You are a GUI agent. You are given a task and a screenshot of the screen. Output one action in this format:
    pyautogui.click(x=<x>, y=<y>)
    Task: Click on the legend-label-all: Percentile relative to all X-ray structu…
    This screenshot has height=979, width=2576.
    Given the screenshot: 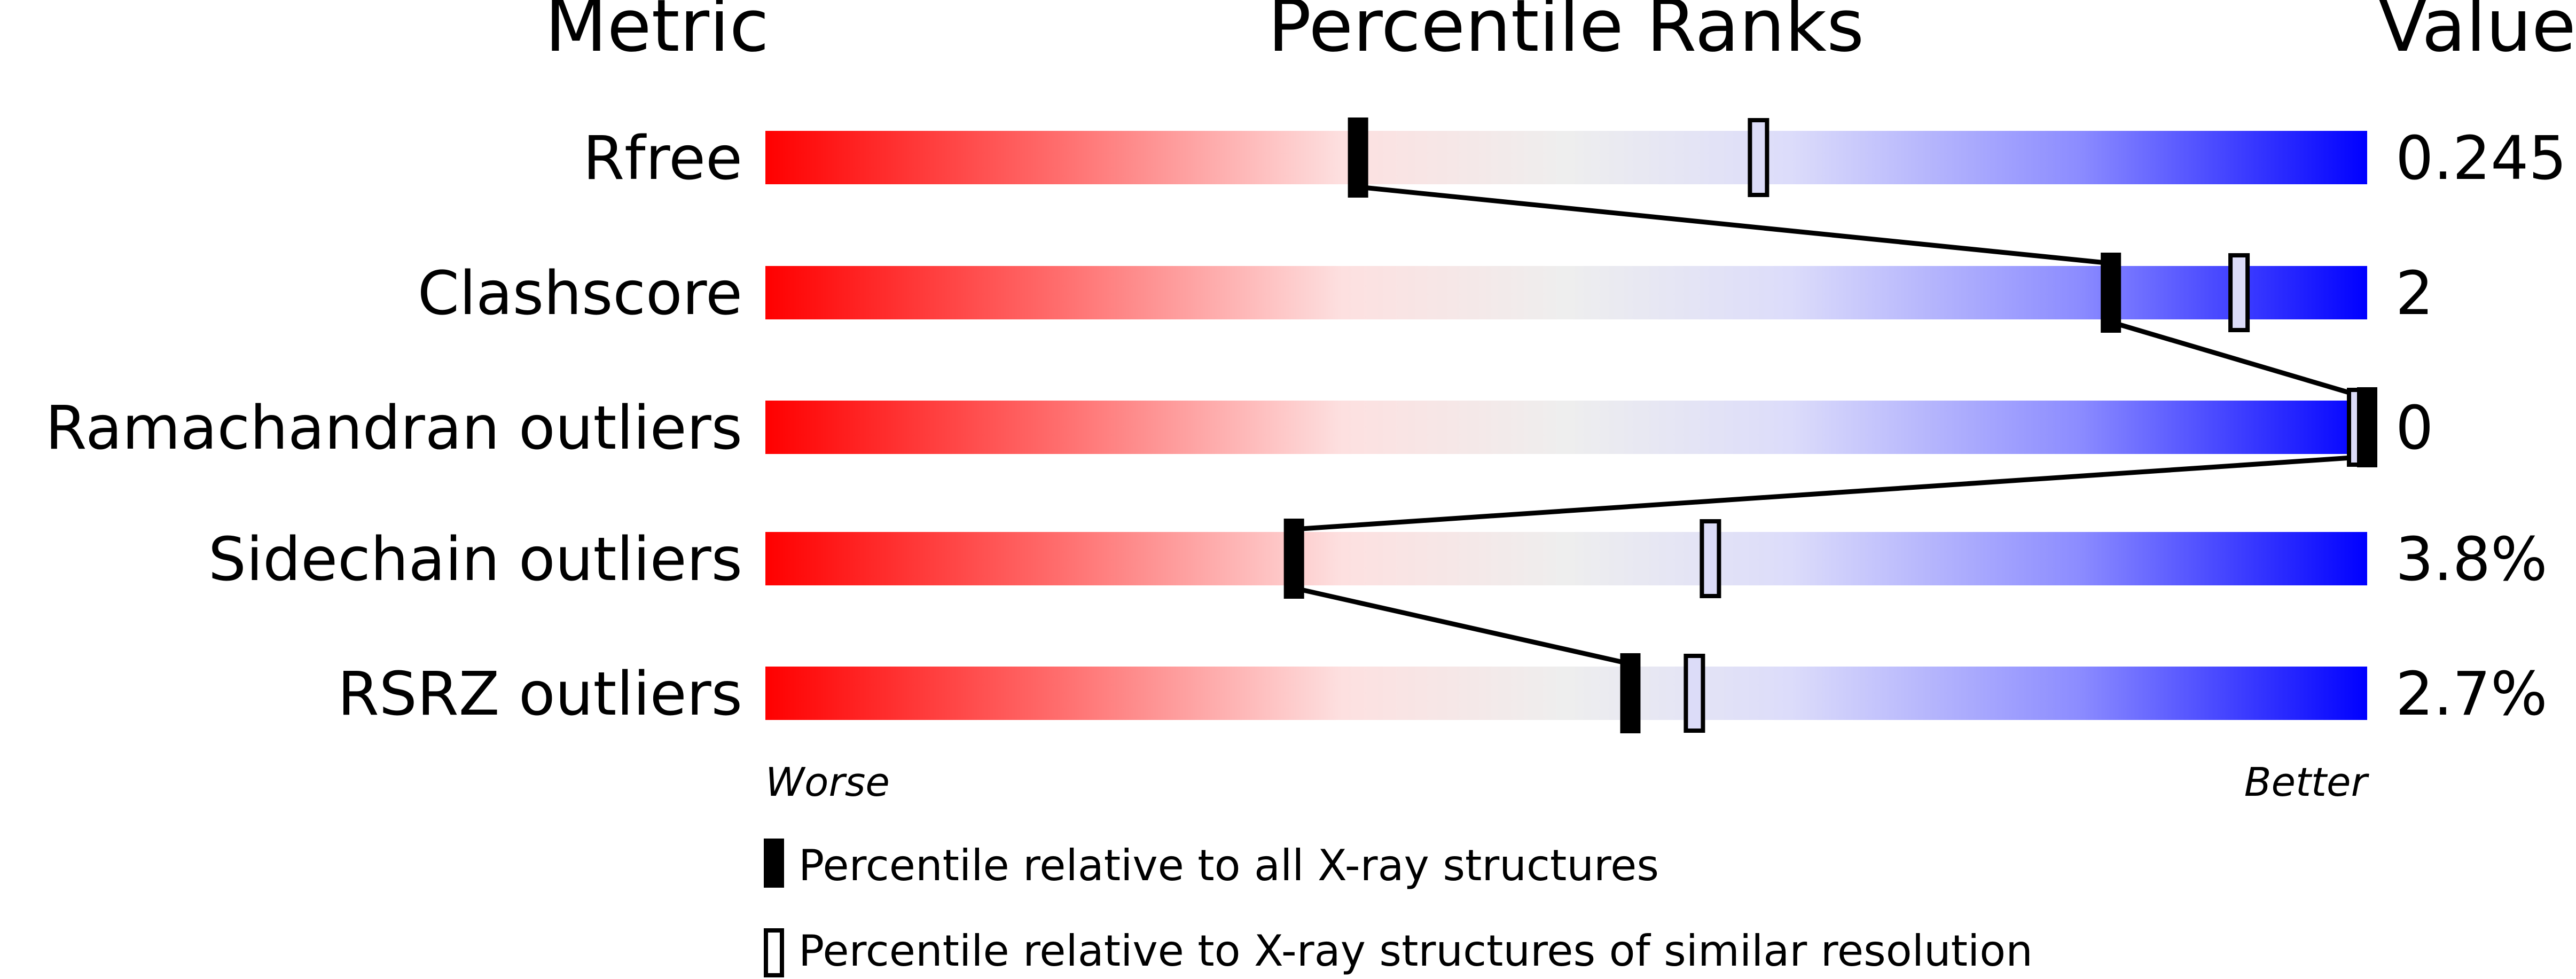 What is the action you would take?
    pyautogui.click(x=1228, y=865)
    